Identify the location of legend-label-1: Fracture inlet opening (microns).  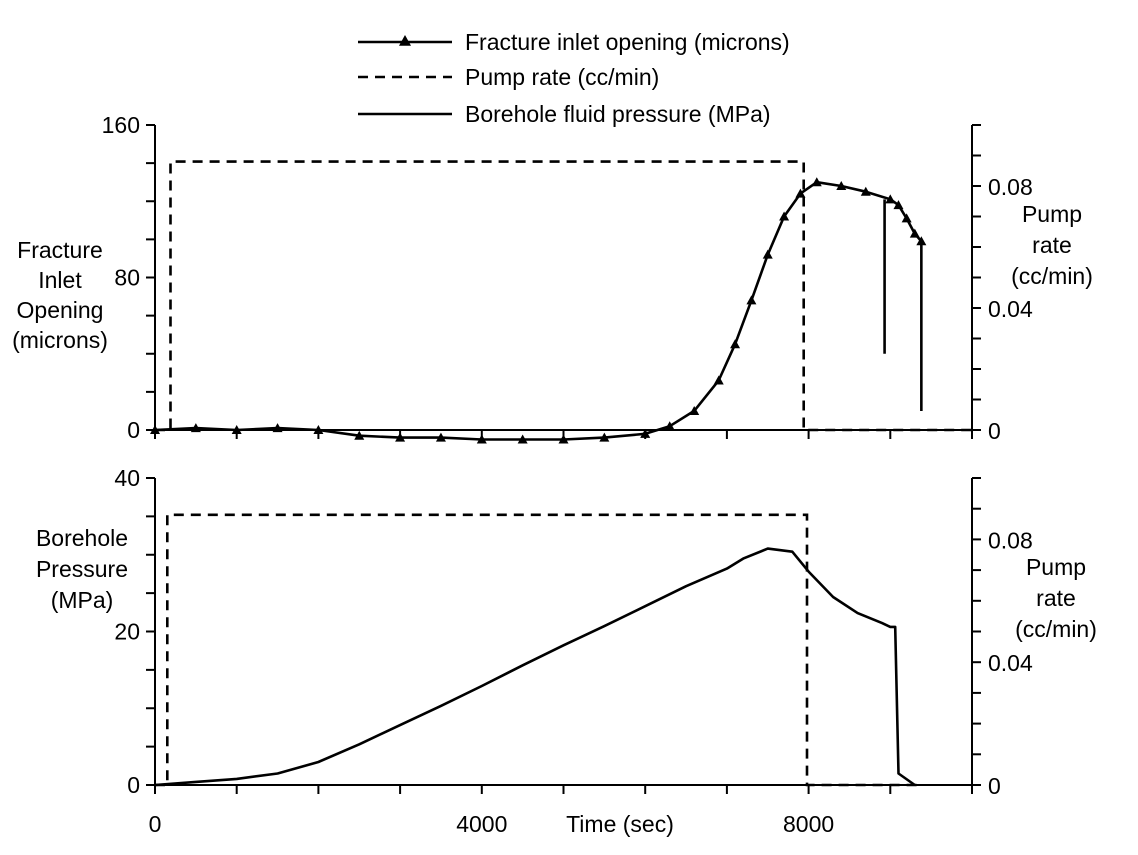
(627, 42).